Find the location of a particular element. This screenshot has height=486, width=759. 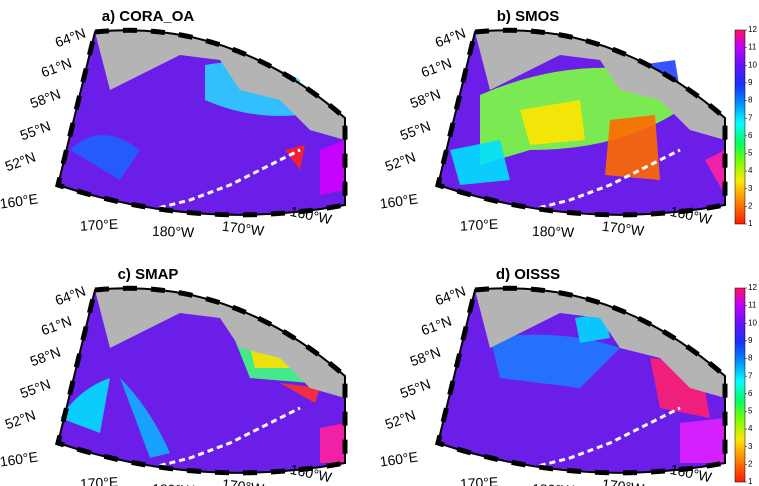

panel-title: a) CORA_OA is located at coordinates (148, 16).